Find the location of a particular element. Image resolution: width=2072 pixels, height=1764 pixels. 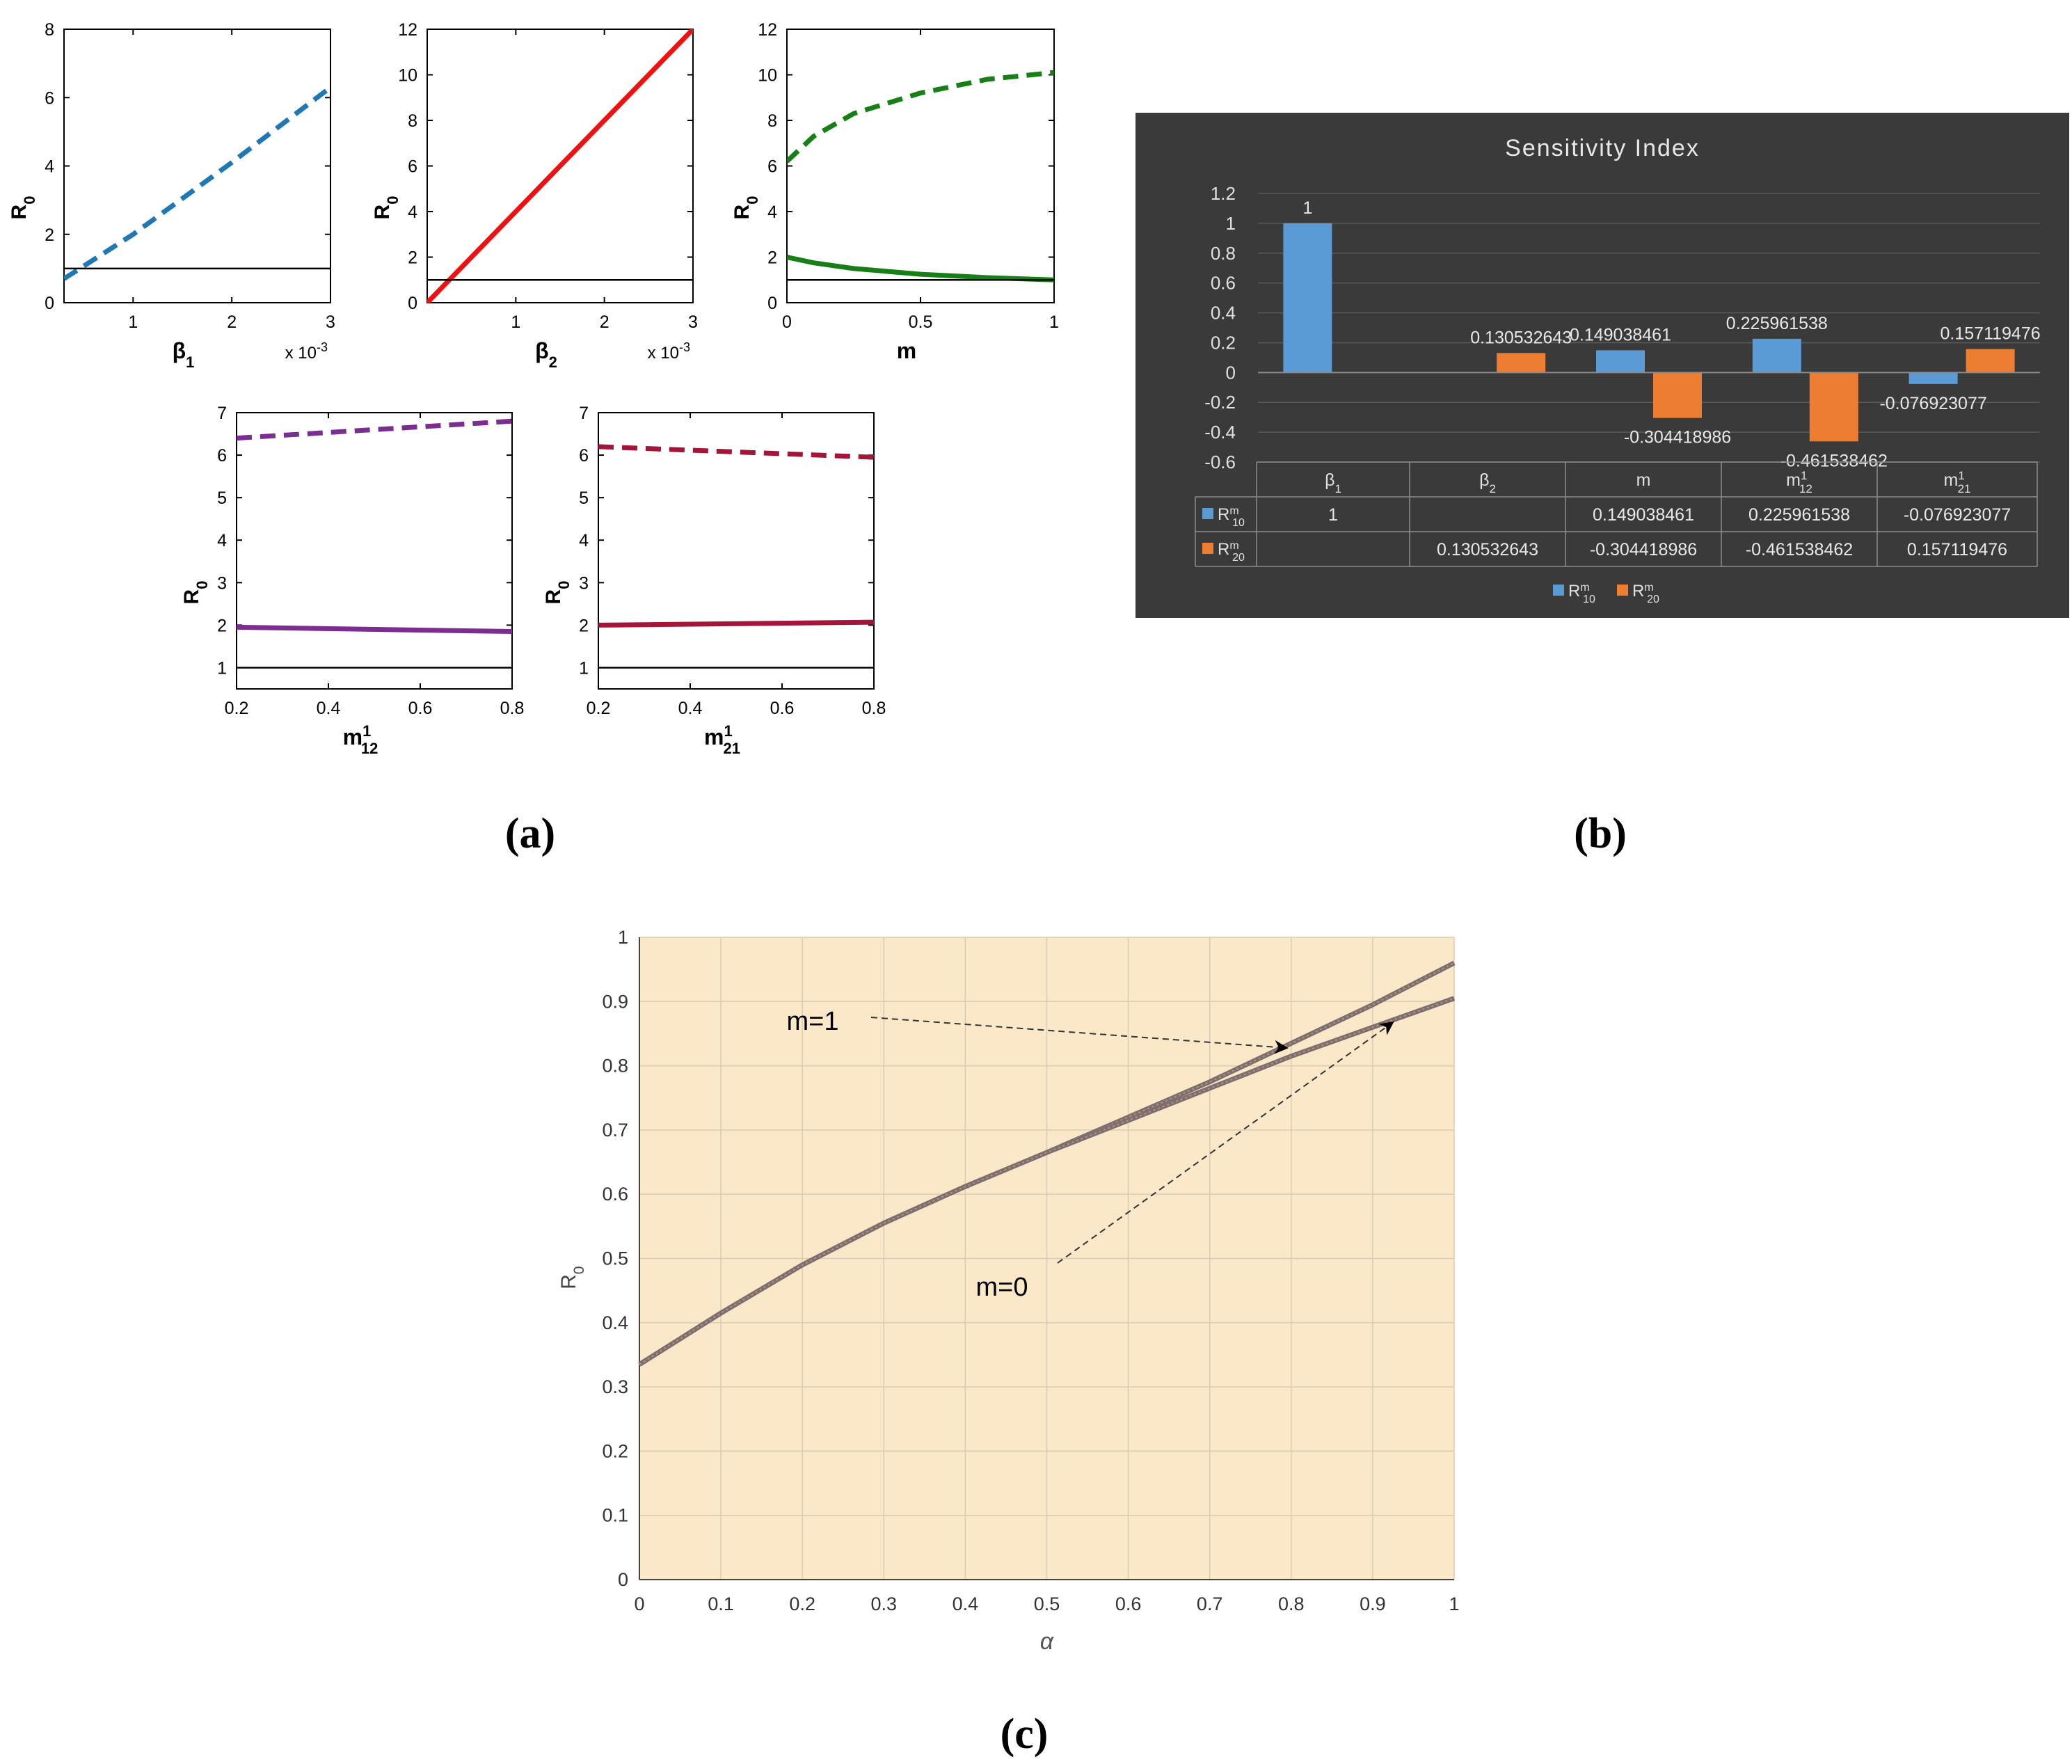

y-tick-label-m: 2 is located at coordinates (772, 258).